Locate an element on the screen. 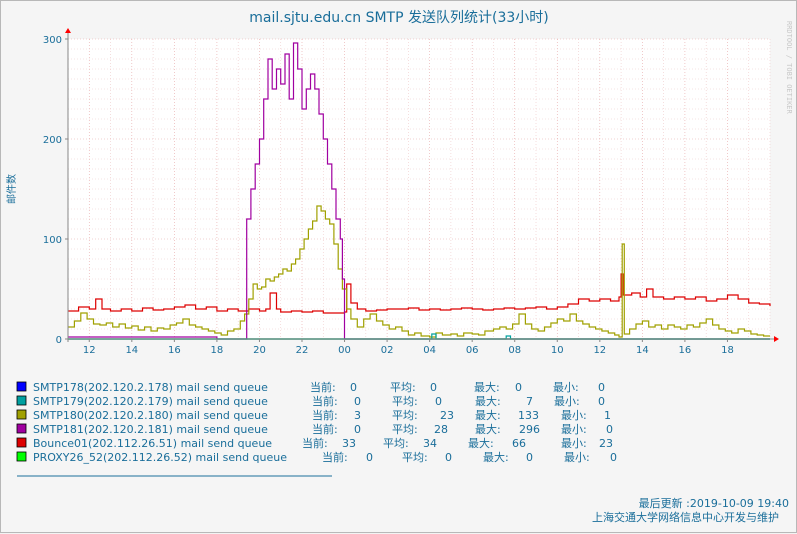 Image resolution: width=797 pixels, height=534 pixels. y-tick-label: 0 is located at coordinates (59, 340).